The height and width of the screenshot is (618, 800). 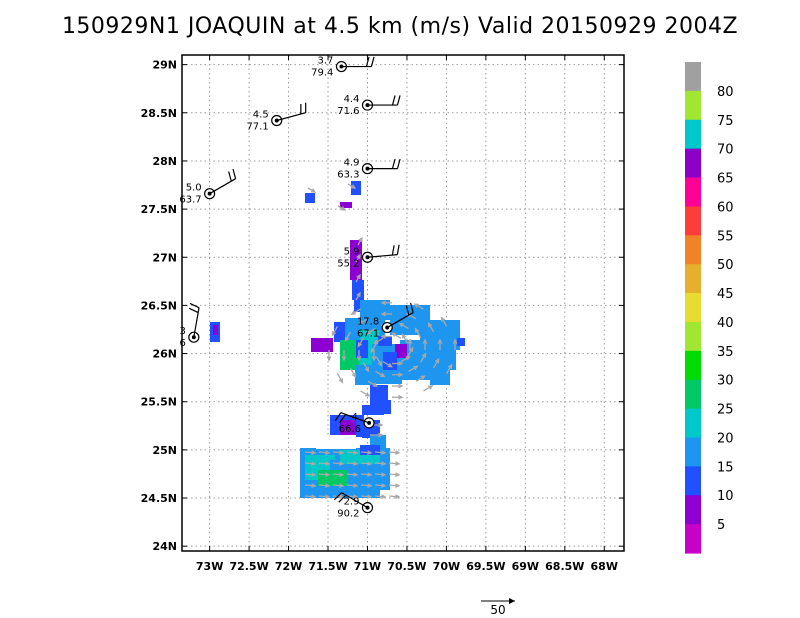 I want to click on lat-tick-label: 27N, so click(x=164, y=257).